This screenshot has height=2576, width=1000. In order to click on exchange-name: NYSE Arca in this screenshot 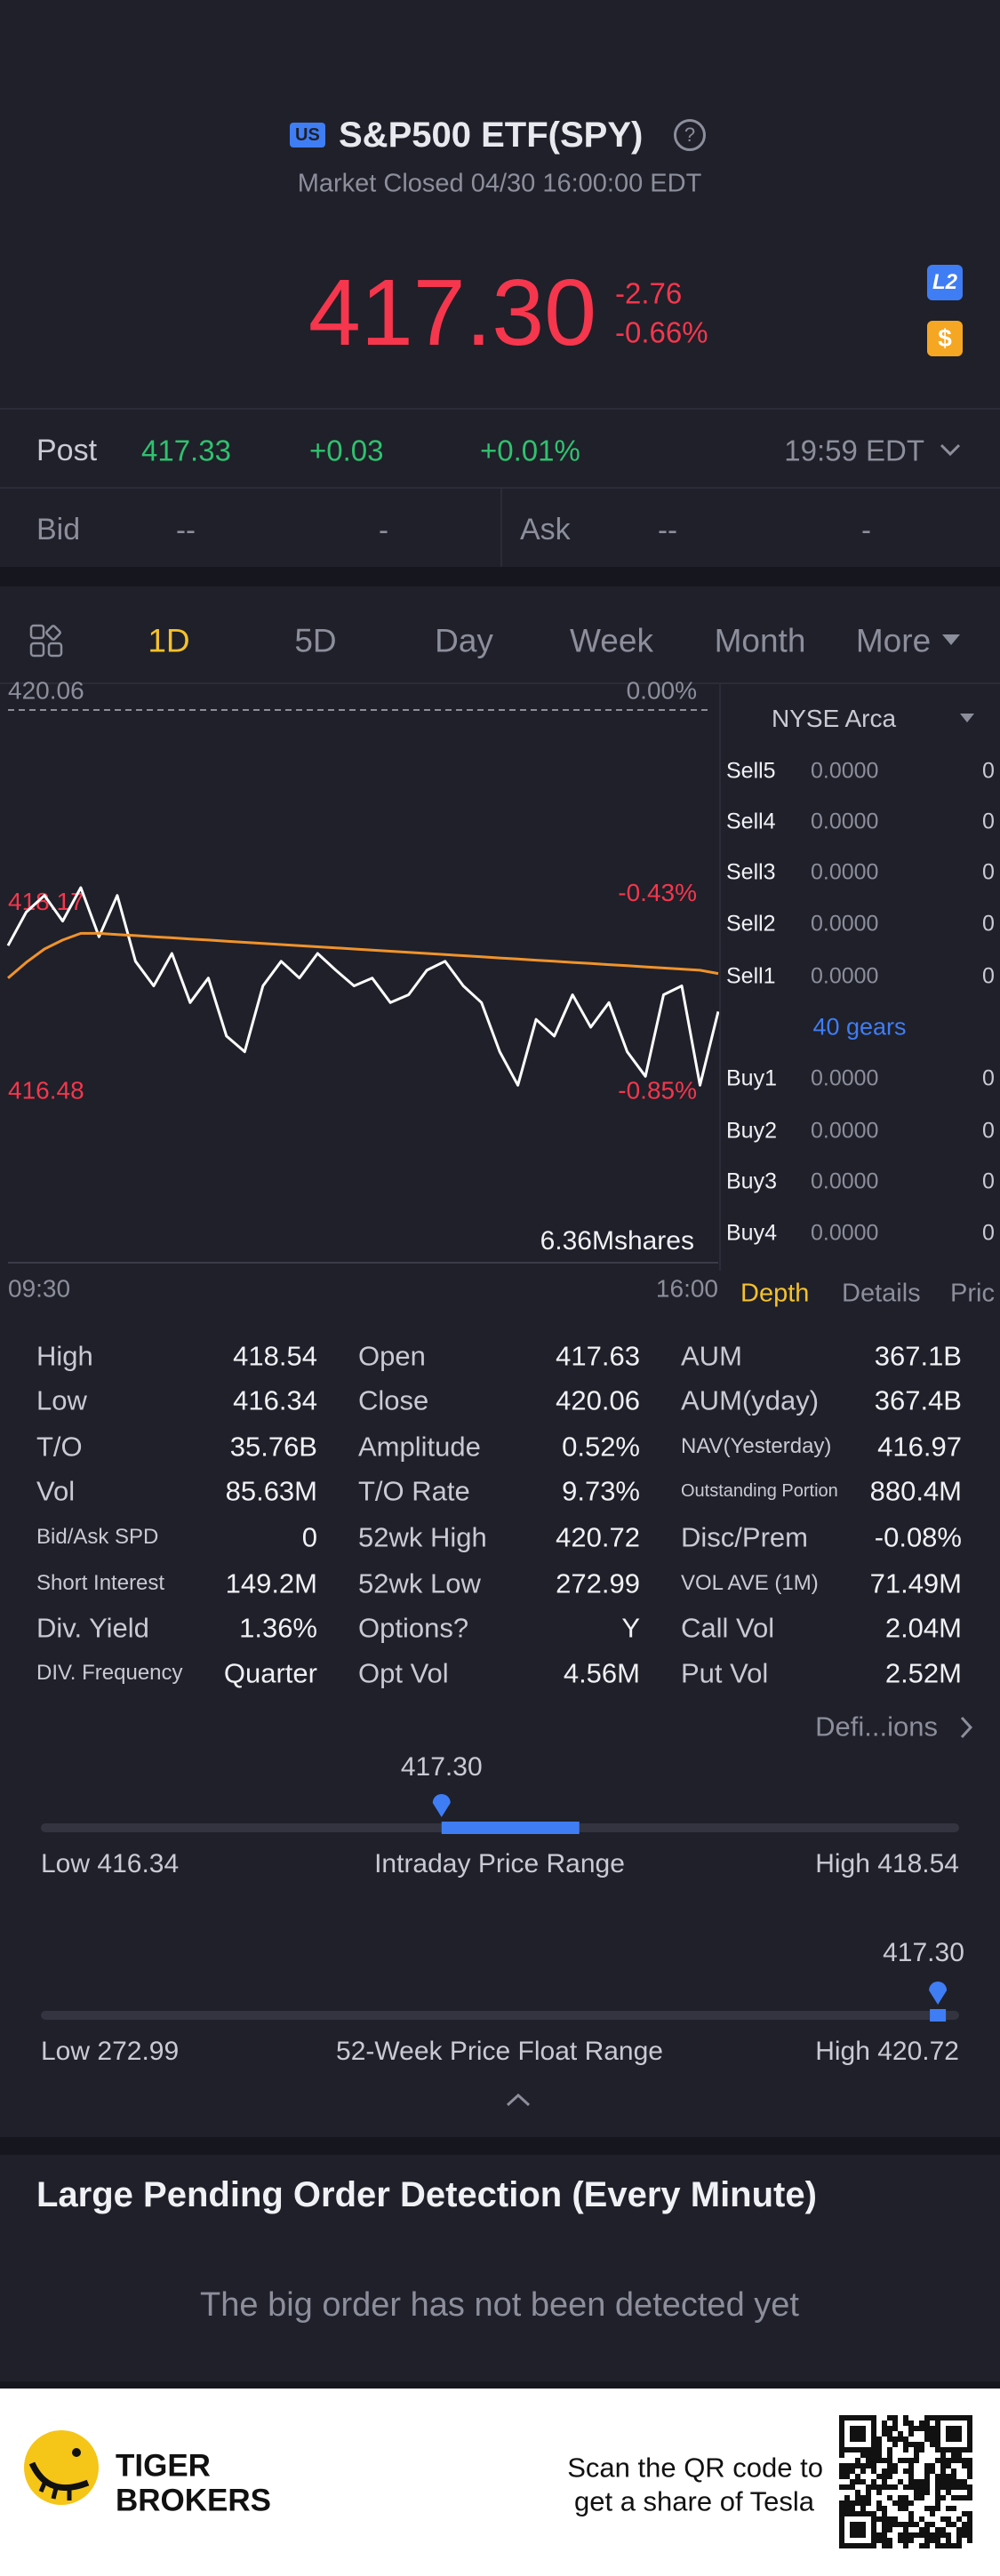, I will do `click(834, 718)`.